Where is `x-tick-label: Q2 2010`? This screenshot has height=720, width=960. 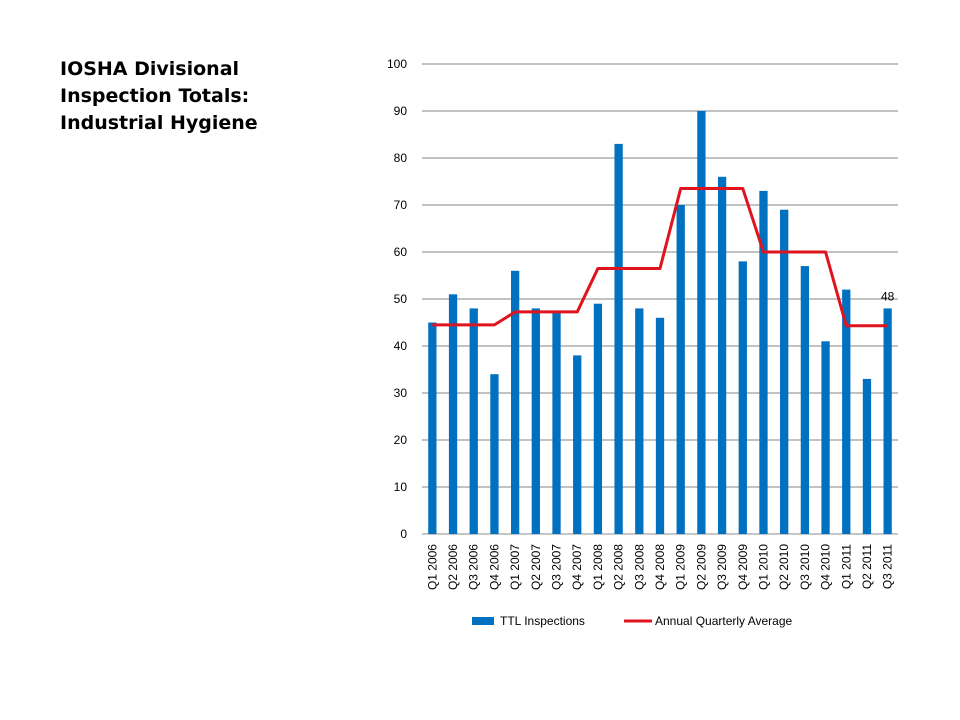
x-tick-label: Q2 2010 is located at coordinates (784, 567).